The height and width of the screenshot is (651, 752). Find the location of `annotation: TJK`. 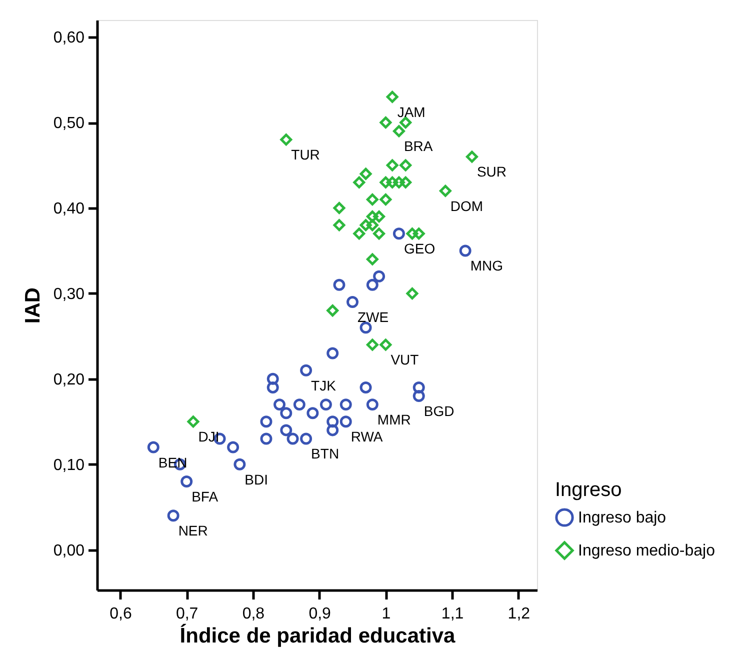

annotation: TJK is located at coordinates (324, 385).